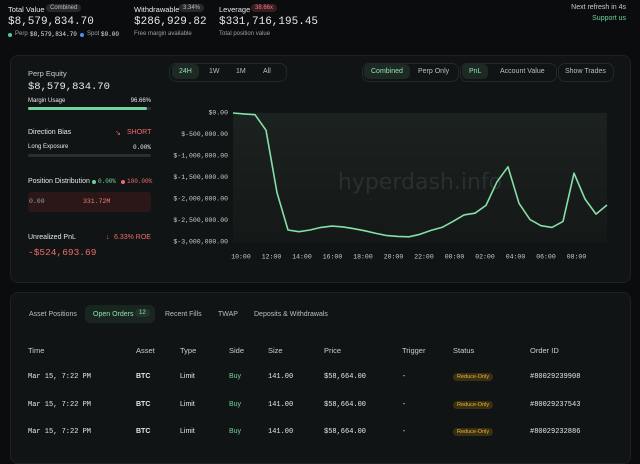 This screenshot has width=640, height=464. Describe the element at coordinates (52, 237) in the screenshot. I see `label: Unrealized PnL` at that location.